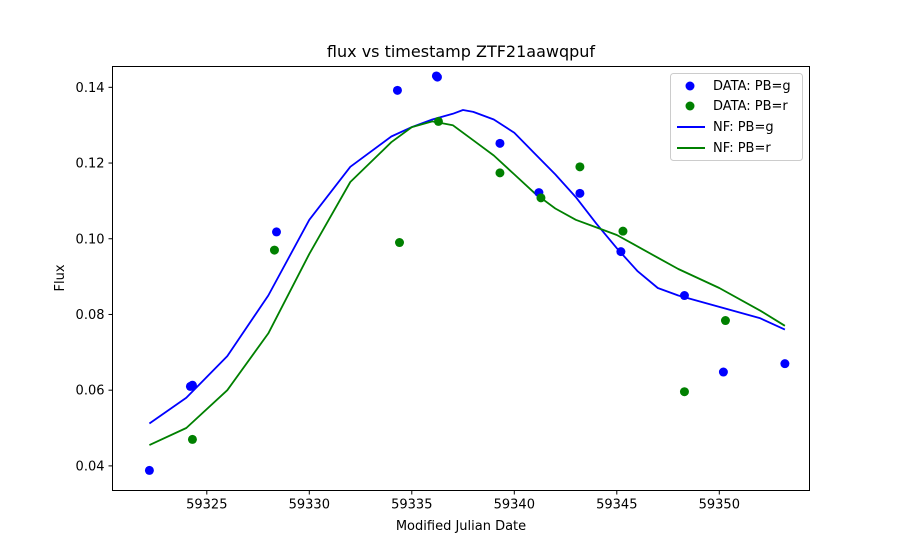 The height and width of the screenshot is (550, 900). I want to click on y-tick-label: 0.10, so click(90, 239).